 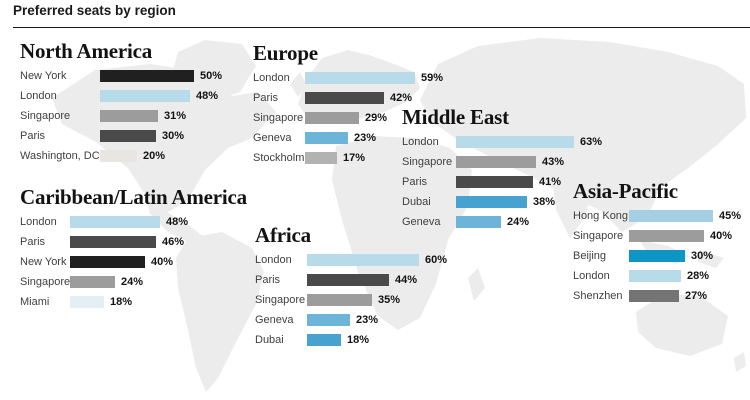 I want to click on header-rule, so click(x=381, y=27).